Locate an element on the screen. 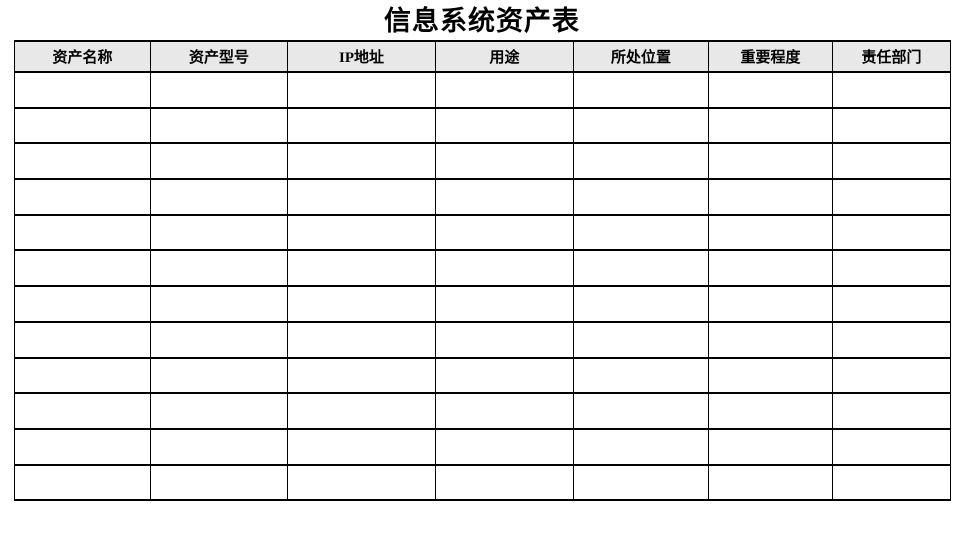  column-header: IP地址 is located at coordinates (361, 56).